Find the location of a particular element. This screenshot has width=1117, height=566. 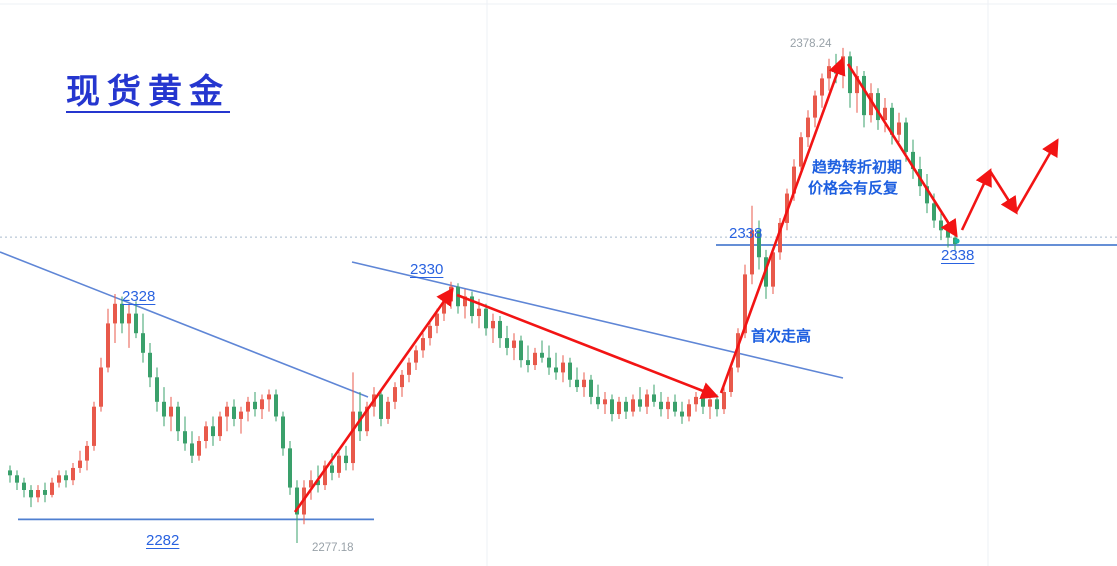

annotation-first-high: 首次走高 is located at coordinates (781, 336).